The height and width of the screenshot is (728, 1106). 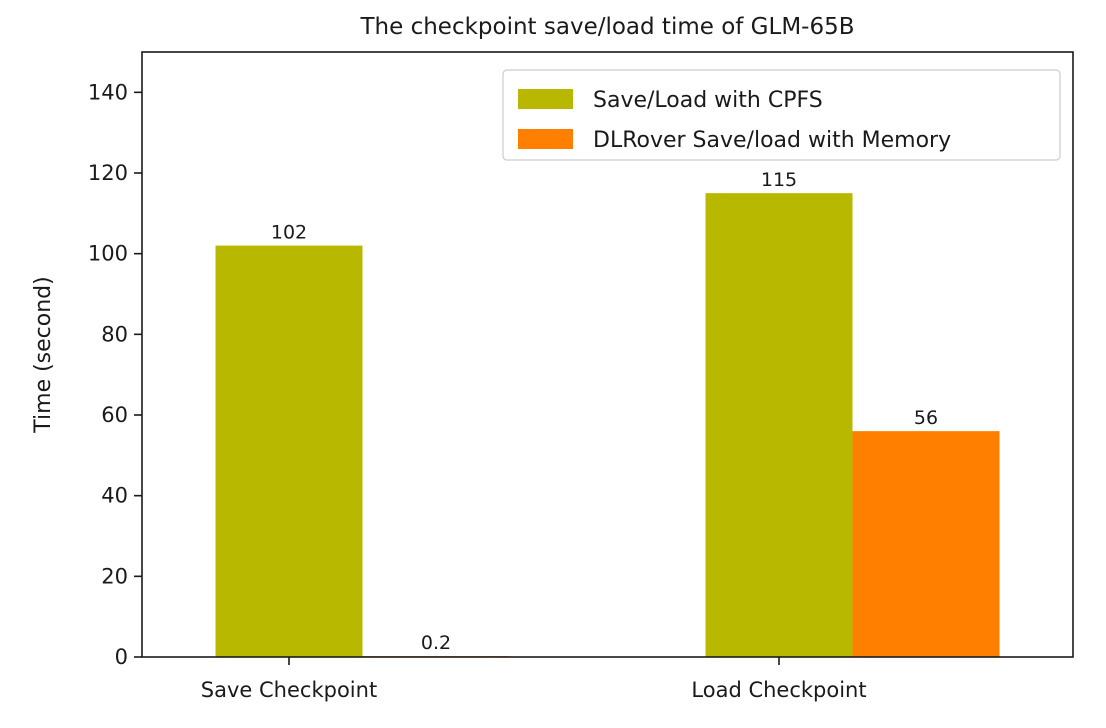 I want to click on legend-label-1: DLRover Save/load with Memory, so click(x=772, y=140).